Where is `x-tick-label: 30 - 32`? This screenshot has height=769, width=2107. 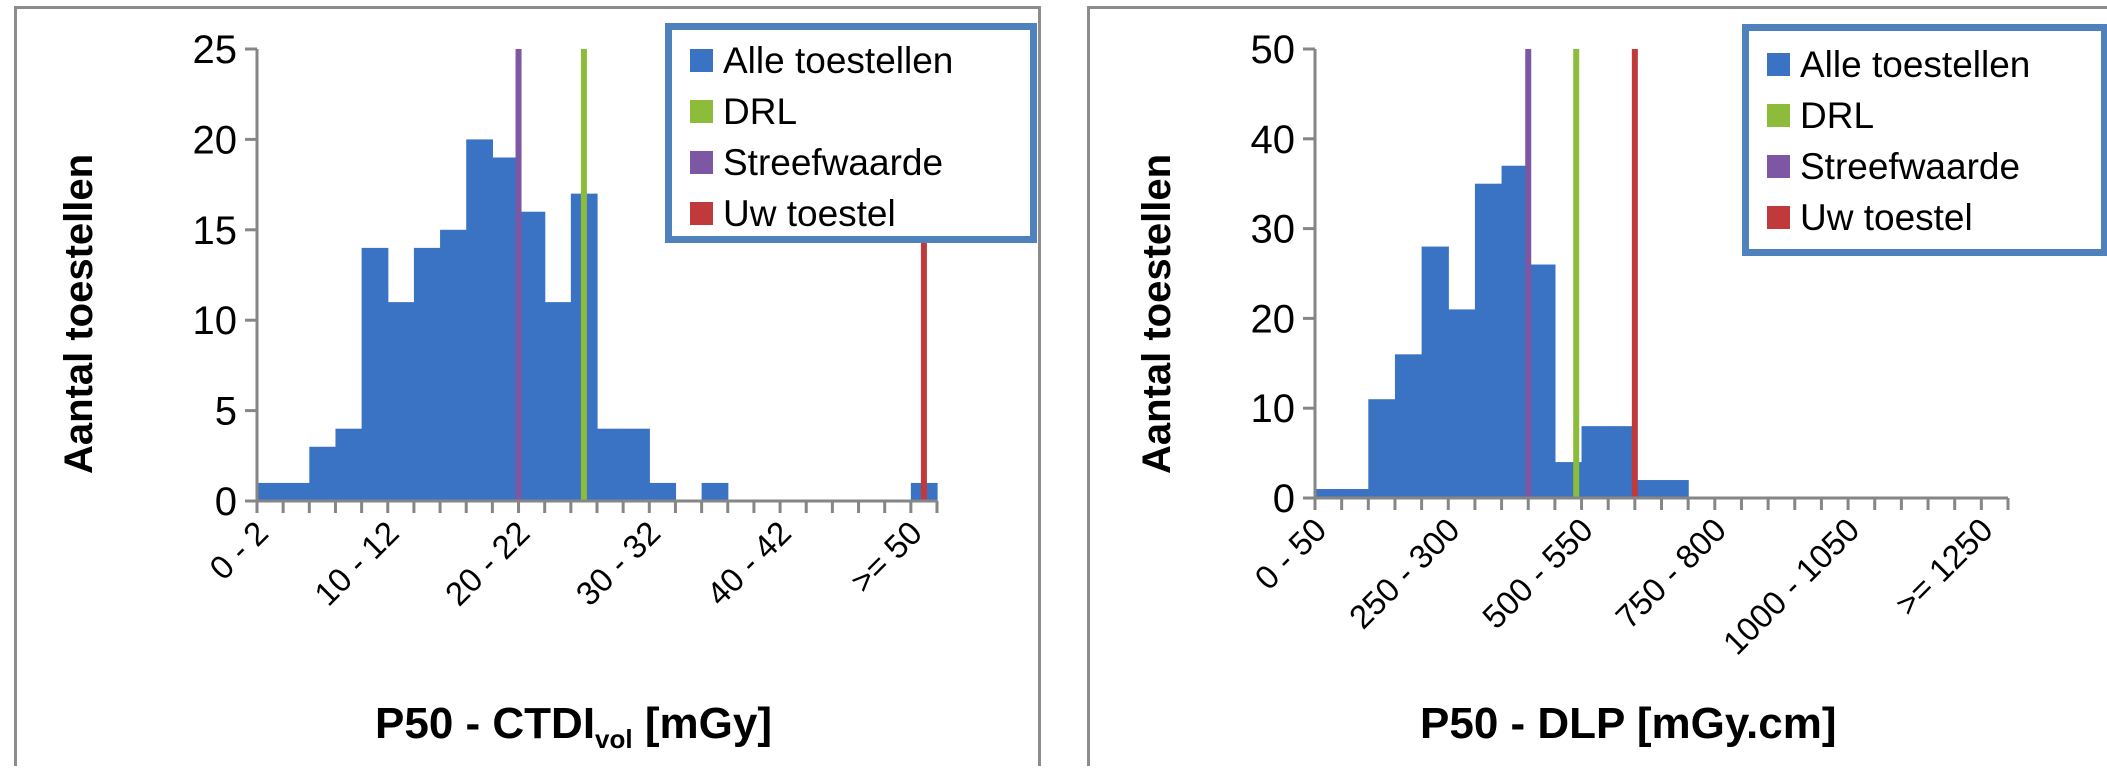 x-tick-label: 30 - 32 is located at coordinates (618, 563).